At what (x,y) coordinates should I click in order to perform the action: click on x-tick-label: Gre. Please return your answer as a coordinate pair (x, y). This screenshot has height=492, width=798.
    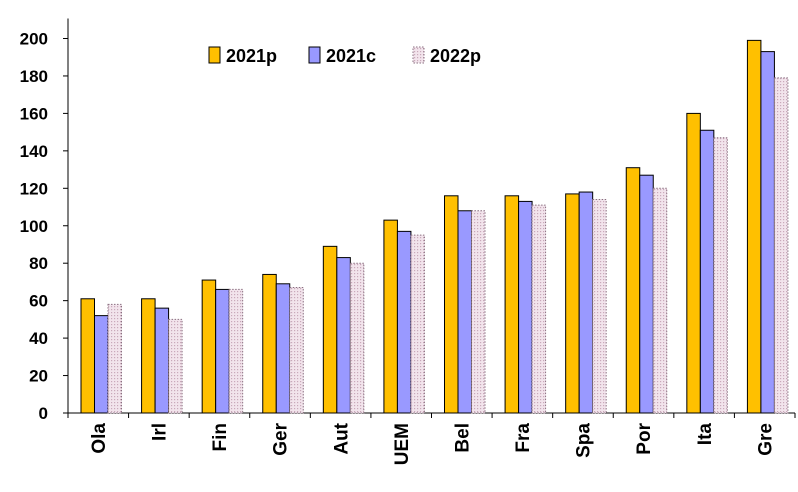
    Looking at the image, I should click on (765, 439).